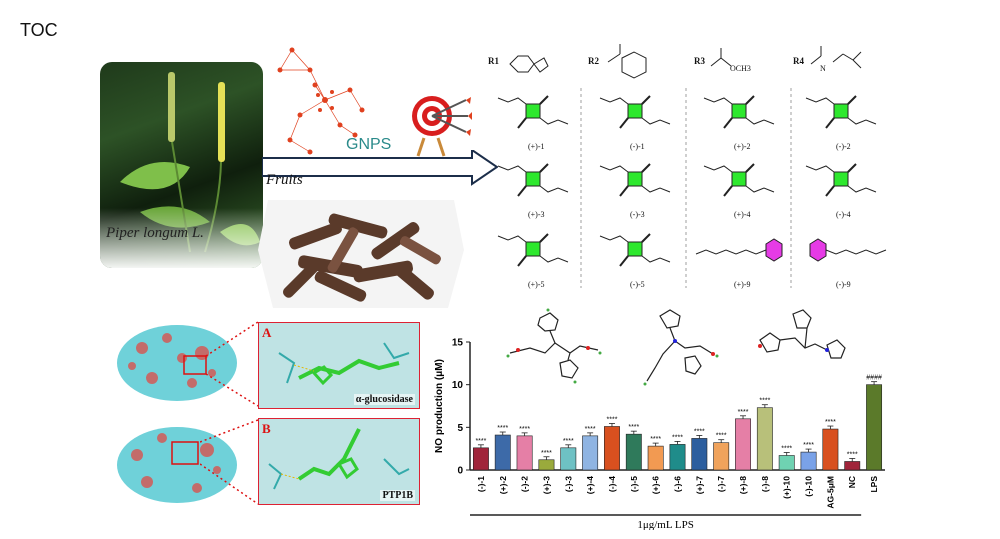 The image size is (1000, 539). What do you see at coordinates (830, 492) in the screenshot?
I see `x-tick-label: AG-5μM` at bounding box center [830, 492].